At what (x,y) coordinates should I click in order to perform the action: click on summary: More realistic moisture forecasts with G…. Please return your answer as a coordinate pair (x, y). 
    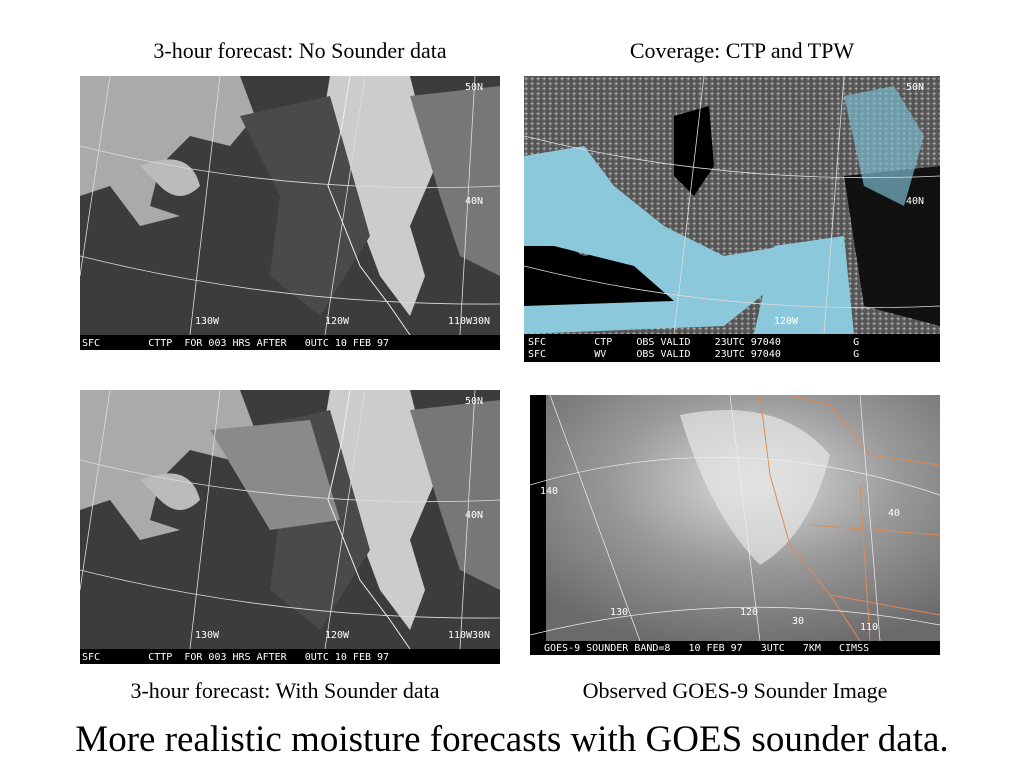
    Looking at the image, I should click on (512, 739).